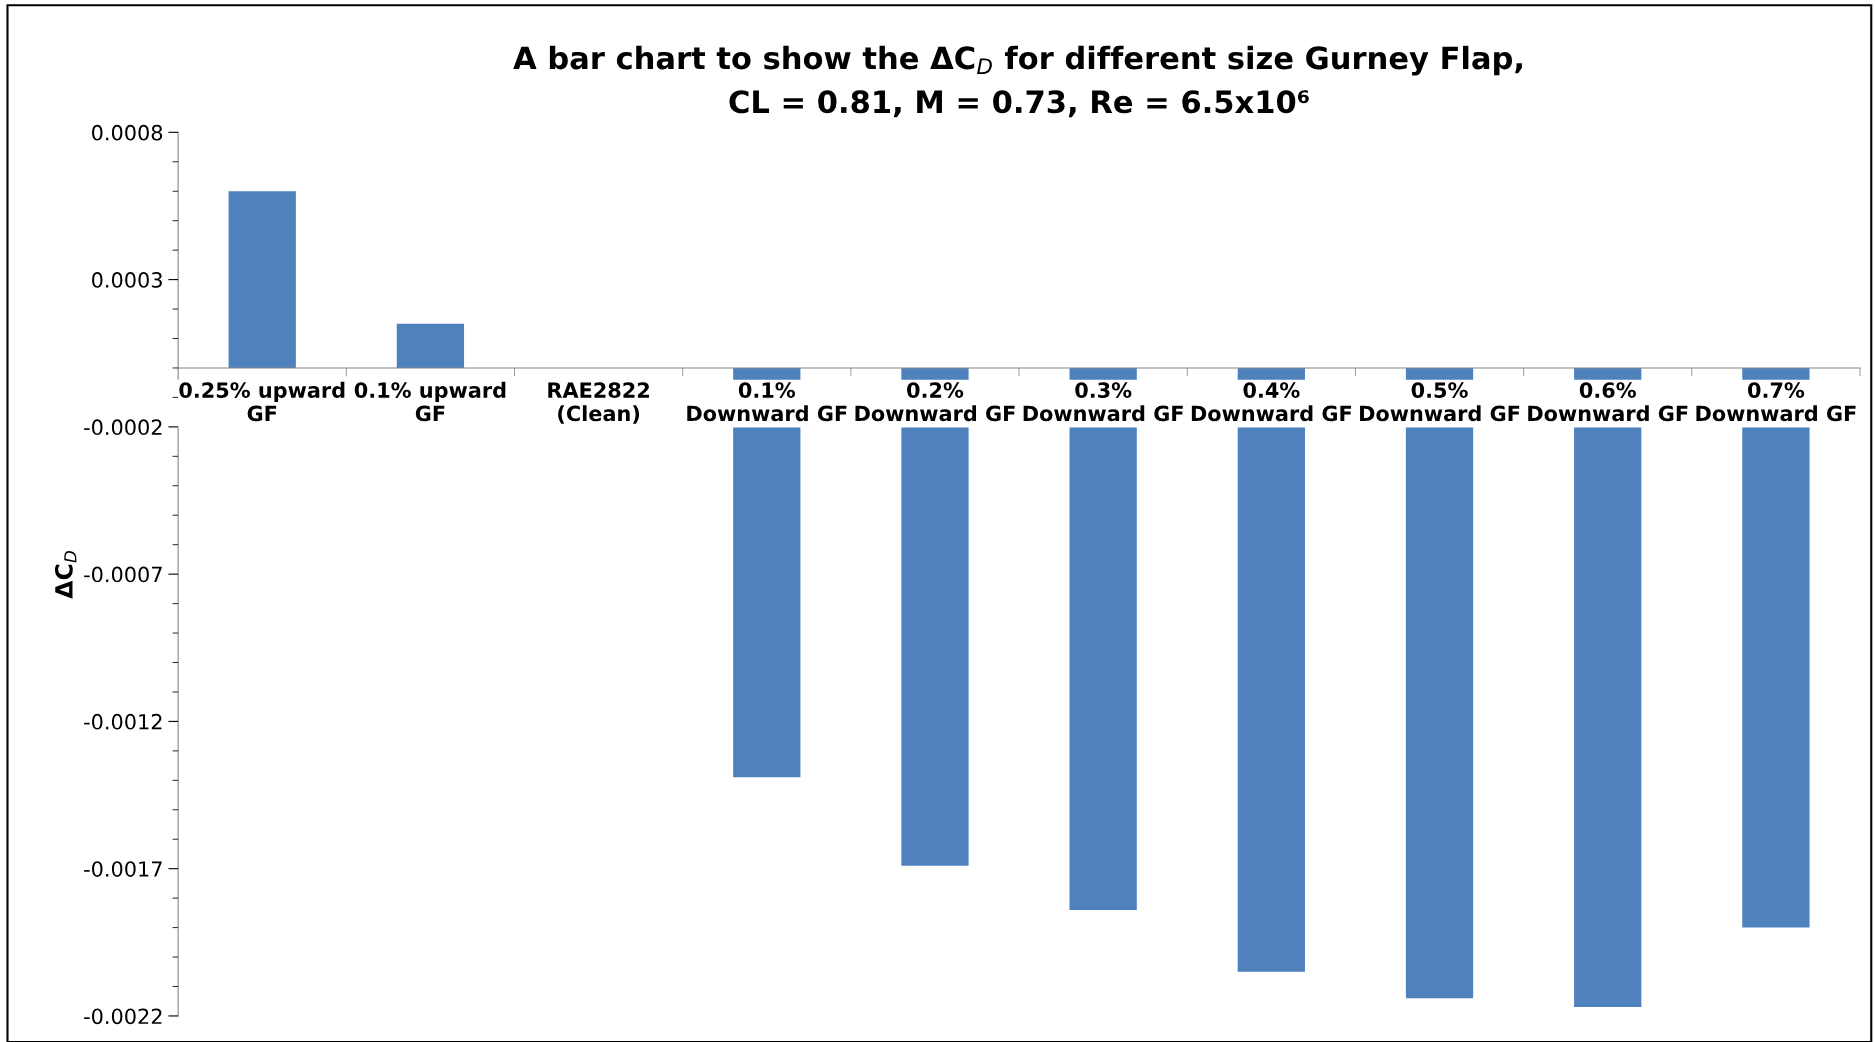 The image size is (1875, 1042). I want to click on y-tick-label: -0.0017, so click(123, 869).